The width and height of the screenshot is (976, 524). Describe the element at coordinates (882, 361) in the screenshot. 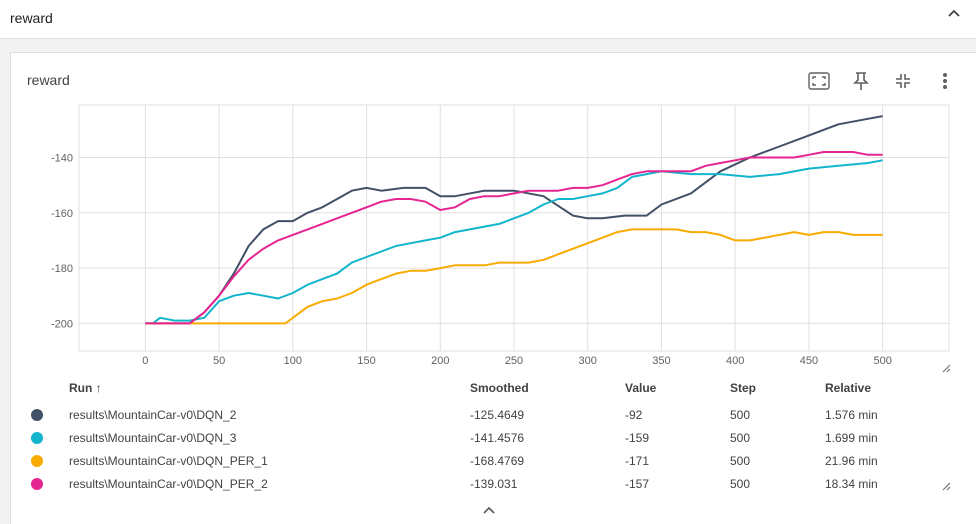

I see `x-tick-label: 500` at that location.